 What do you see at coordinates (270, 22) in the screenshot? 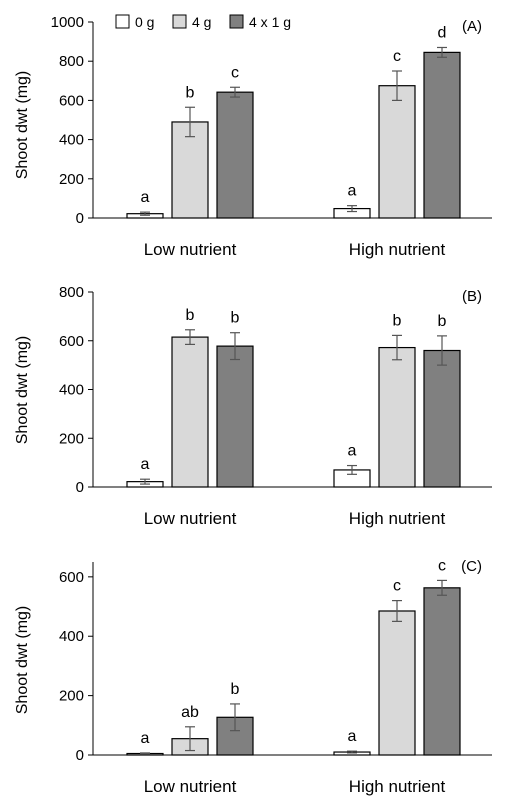
I see `legend-label: 4 x 1 g` at bounding box center [270, 22].